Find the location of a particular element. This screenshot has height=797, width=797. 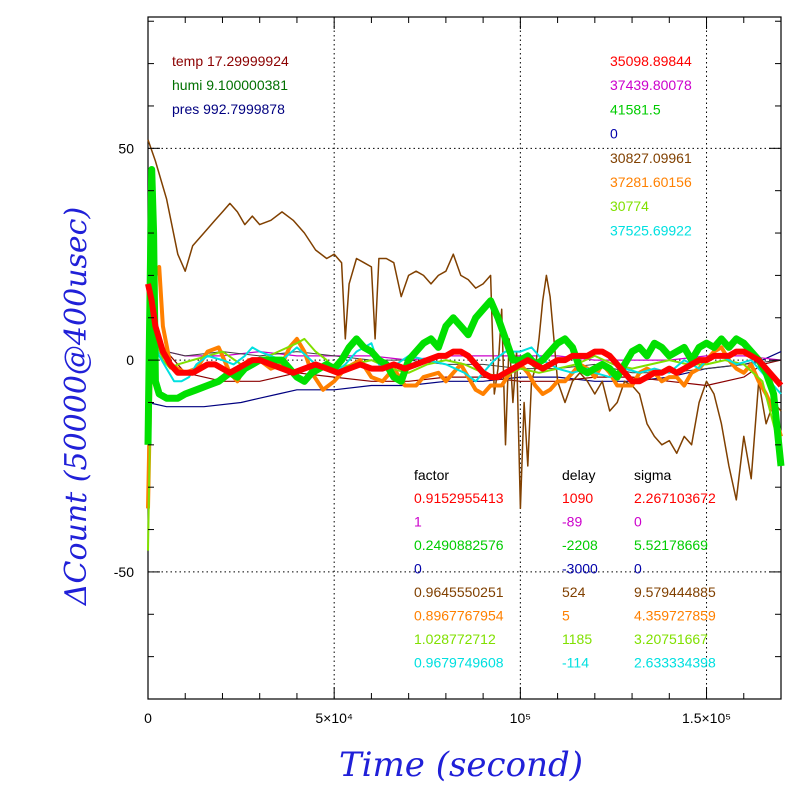

table-cell-factor: 0.9645550251 is located at coordinates (459, 592).